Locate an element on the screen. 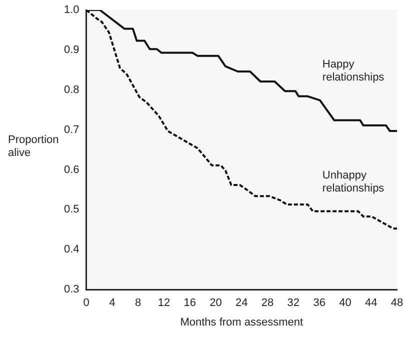  y-tick-label: 0.8 is located at coordinates (72, 90).